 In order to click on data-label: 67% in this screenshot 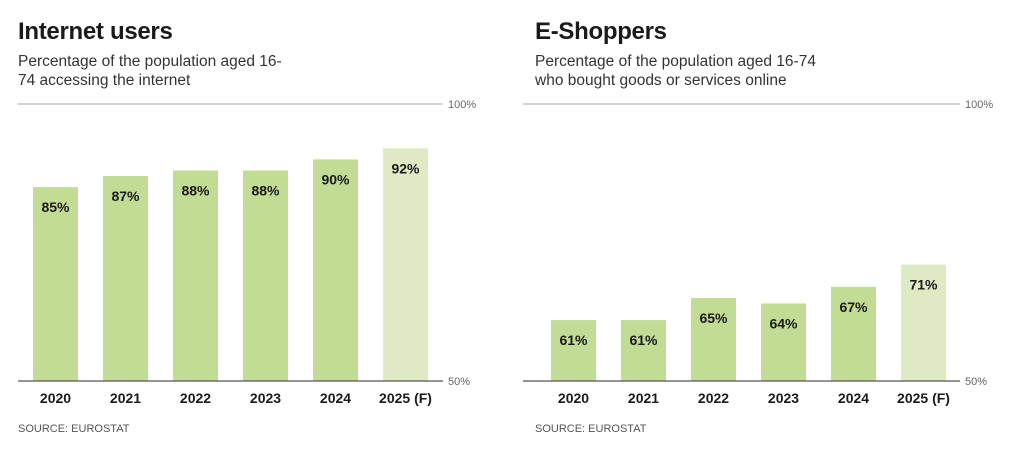, I will do `click(853, 307)`.